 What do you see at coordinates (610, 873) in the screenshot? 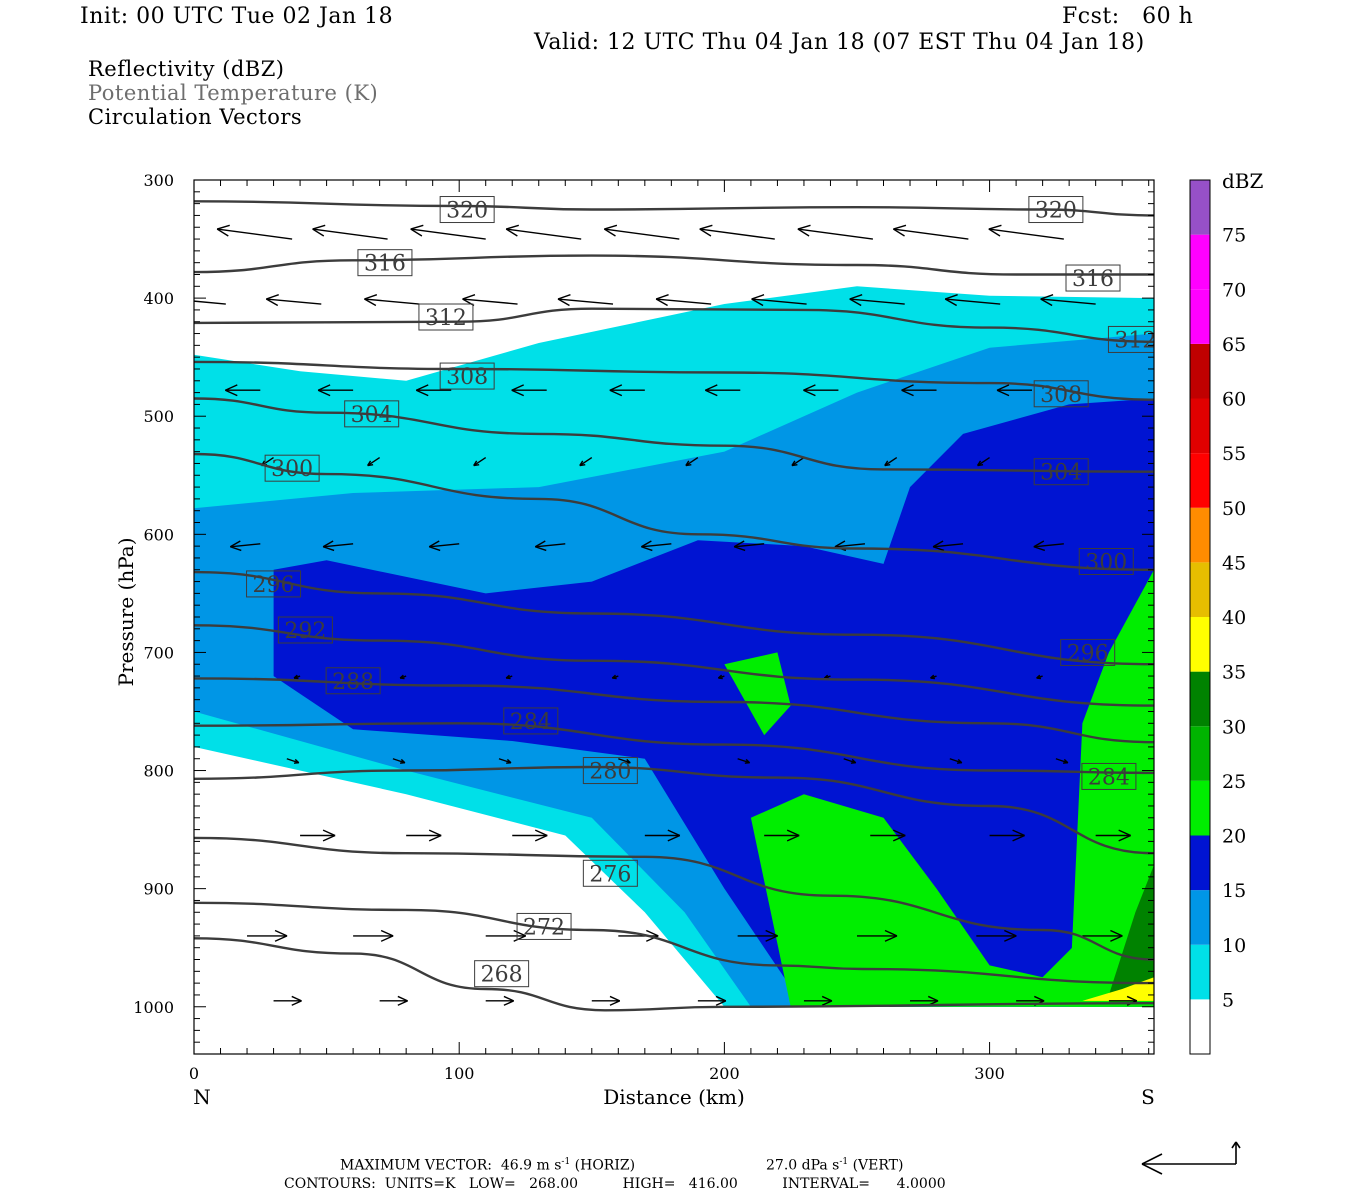
I see `contour-label-276: 276` at bounding box center [610, 873].